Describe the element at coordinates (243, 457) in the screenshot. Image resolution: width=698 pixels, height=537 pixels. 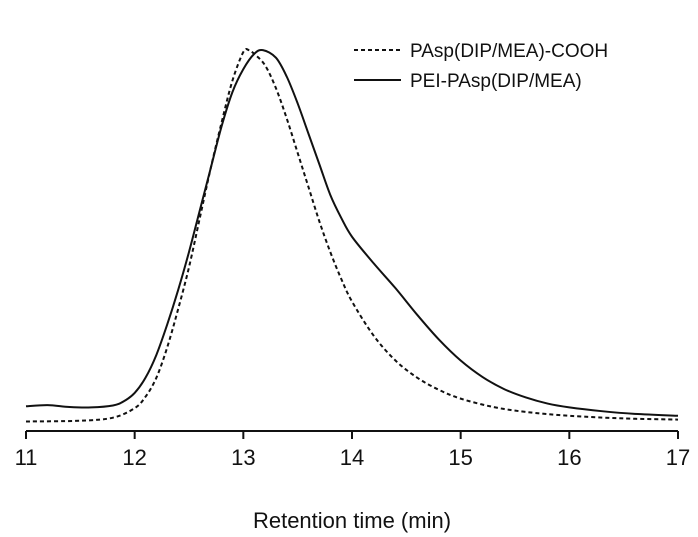
I see `x-tick-label: 13` at that location.